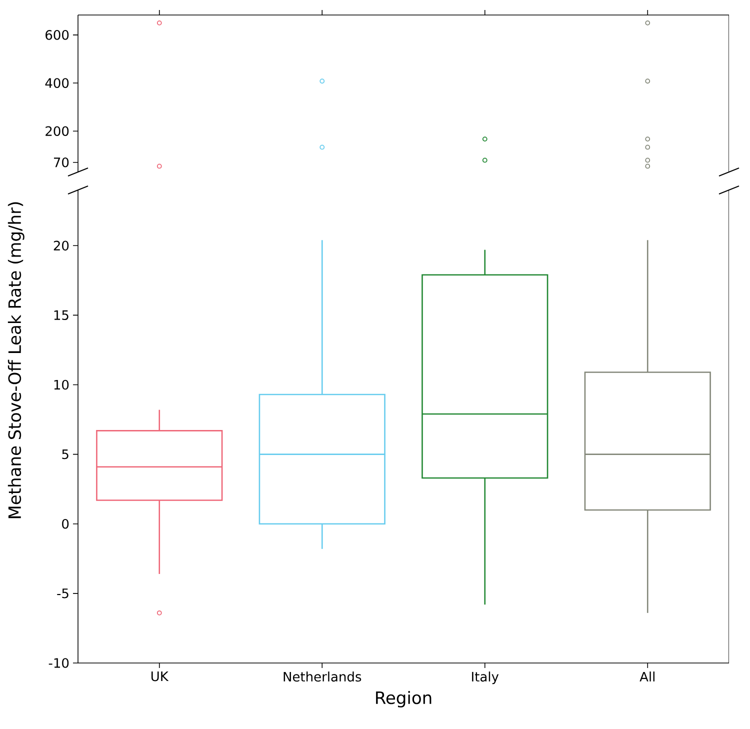  Describe the element at coordinates (58, 663) in the screenshot. I see `y-tick-label: -10` at that location.